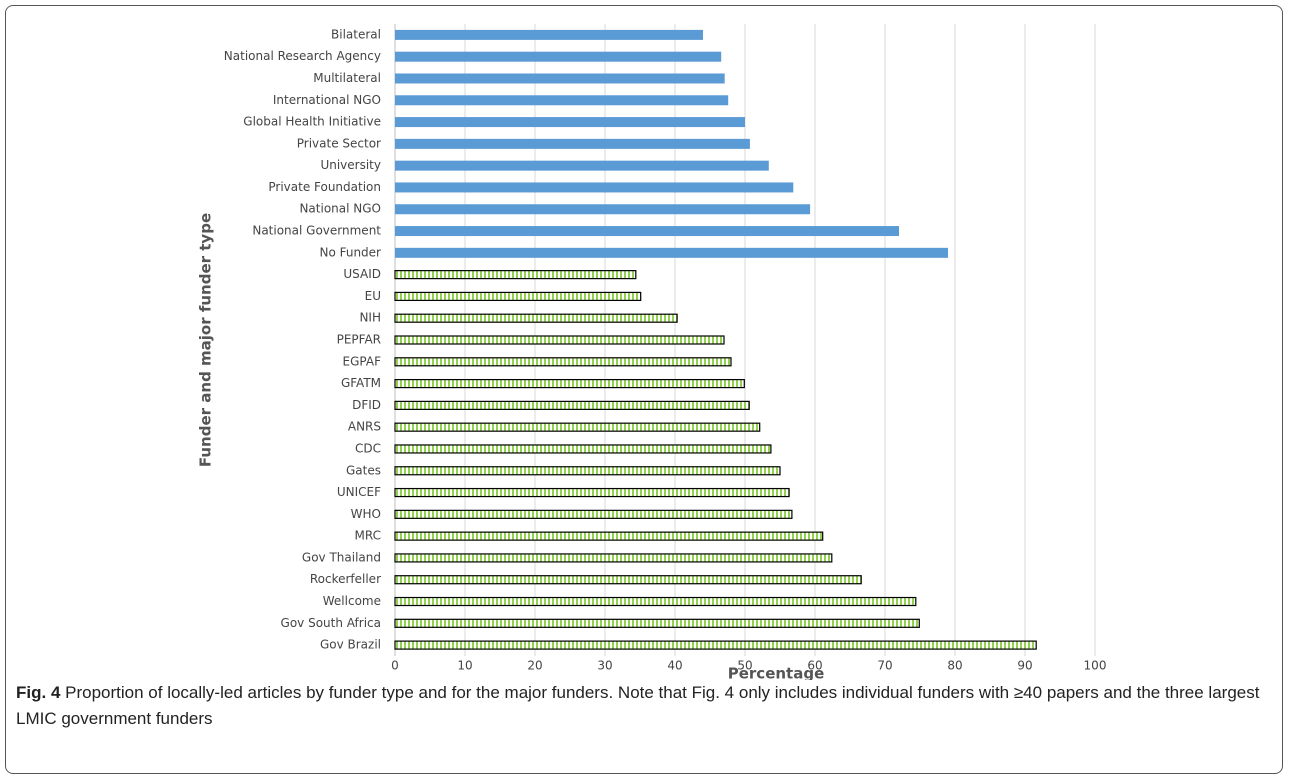  I want to click on y-tick-label: Wellcome, so click(352, 601).